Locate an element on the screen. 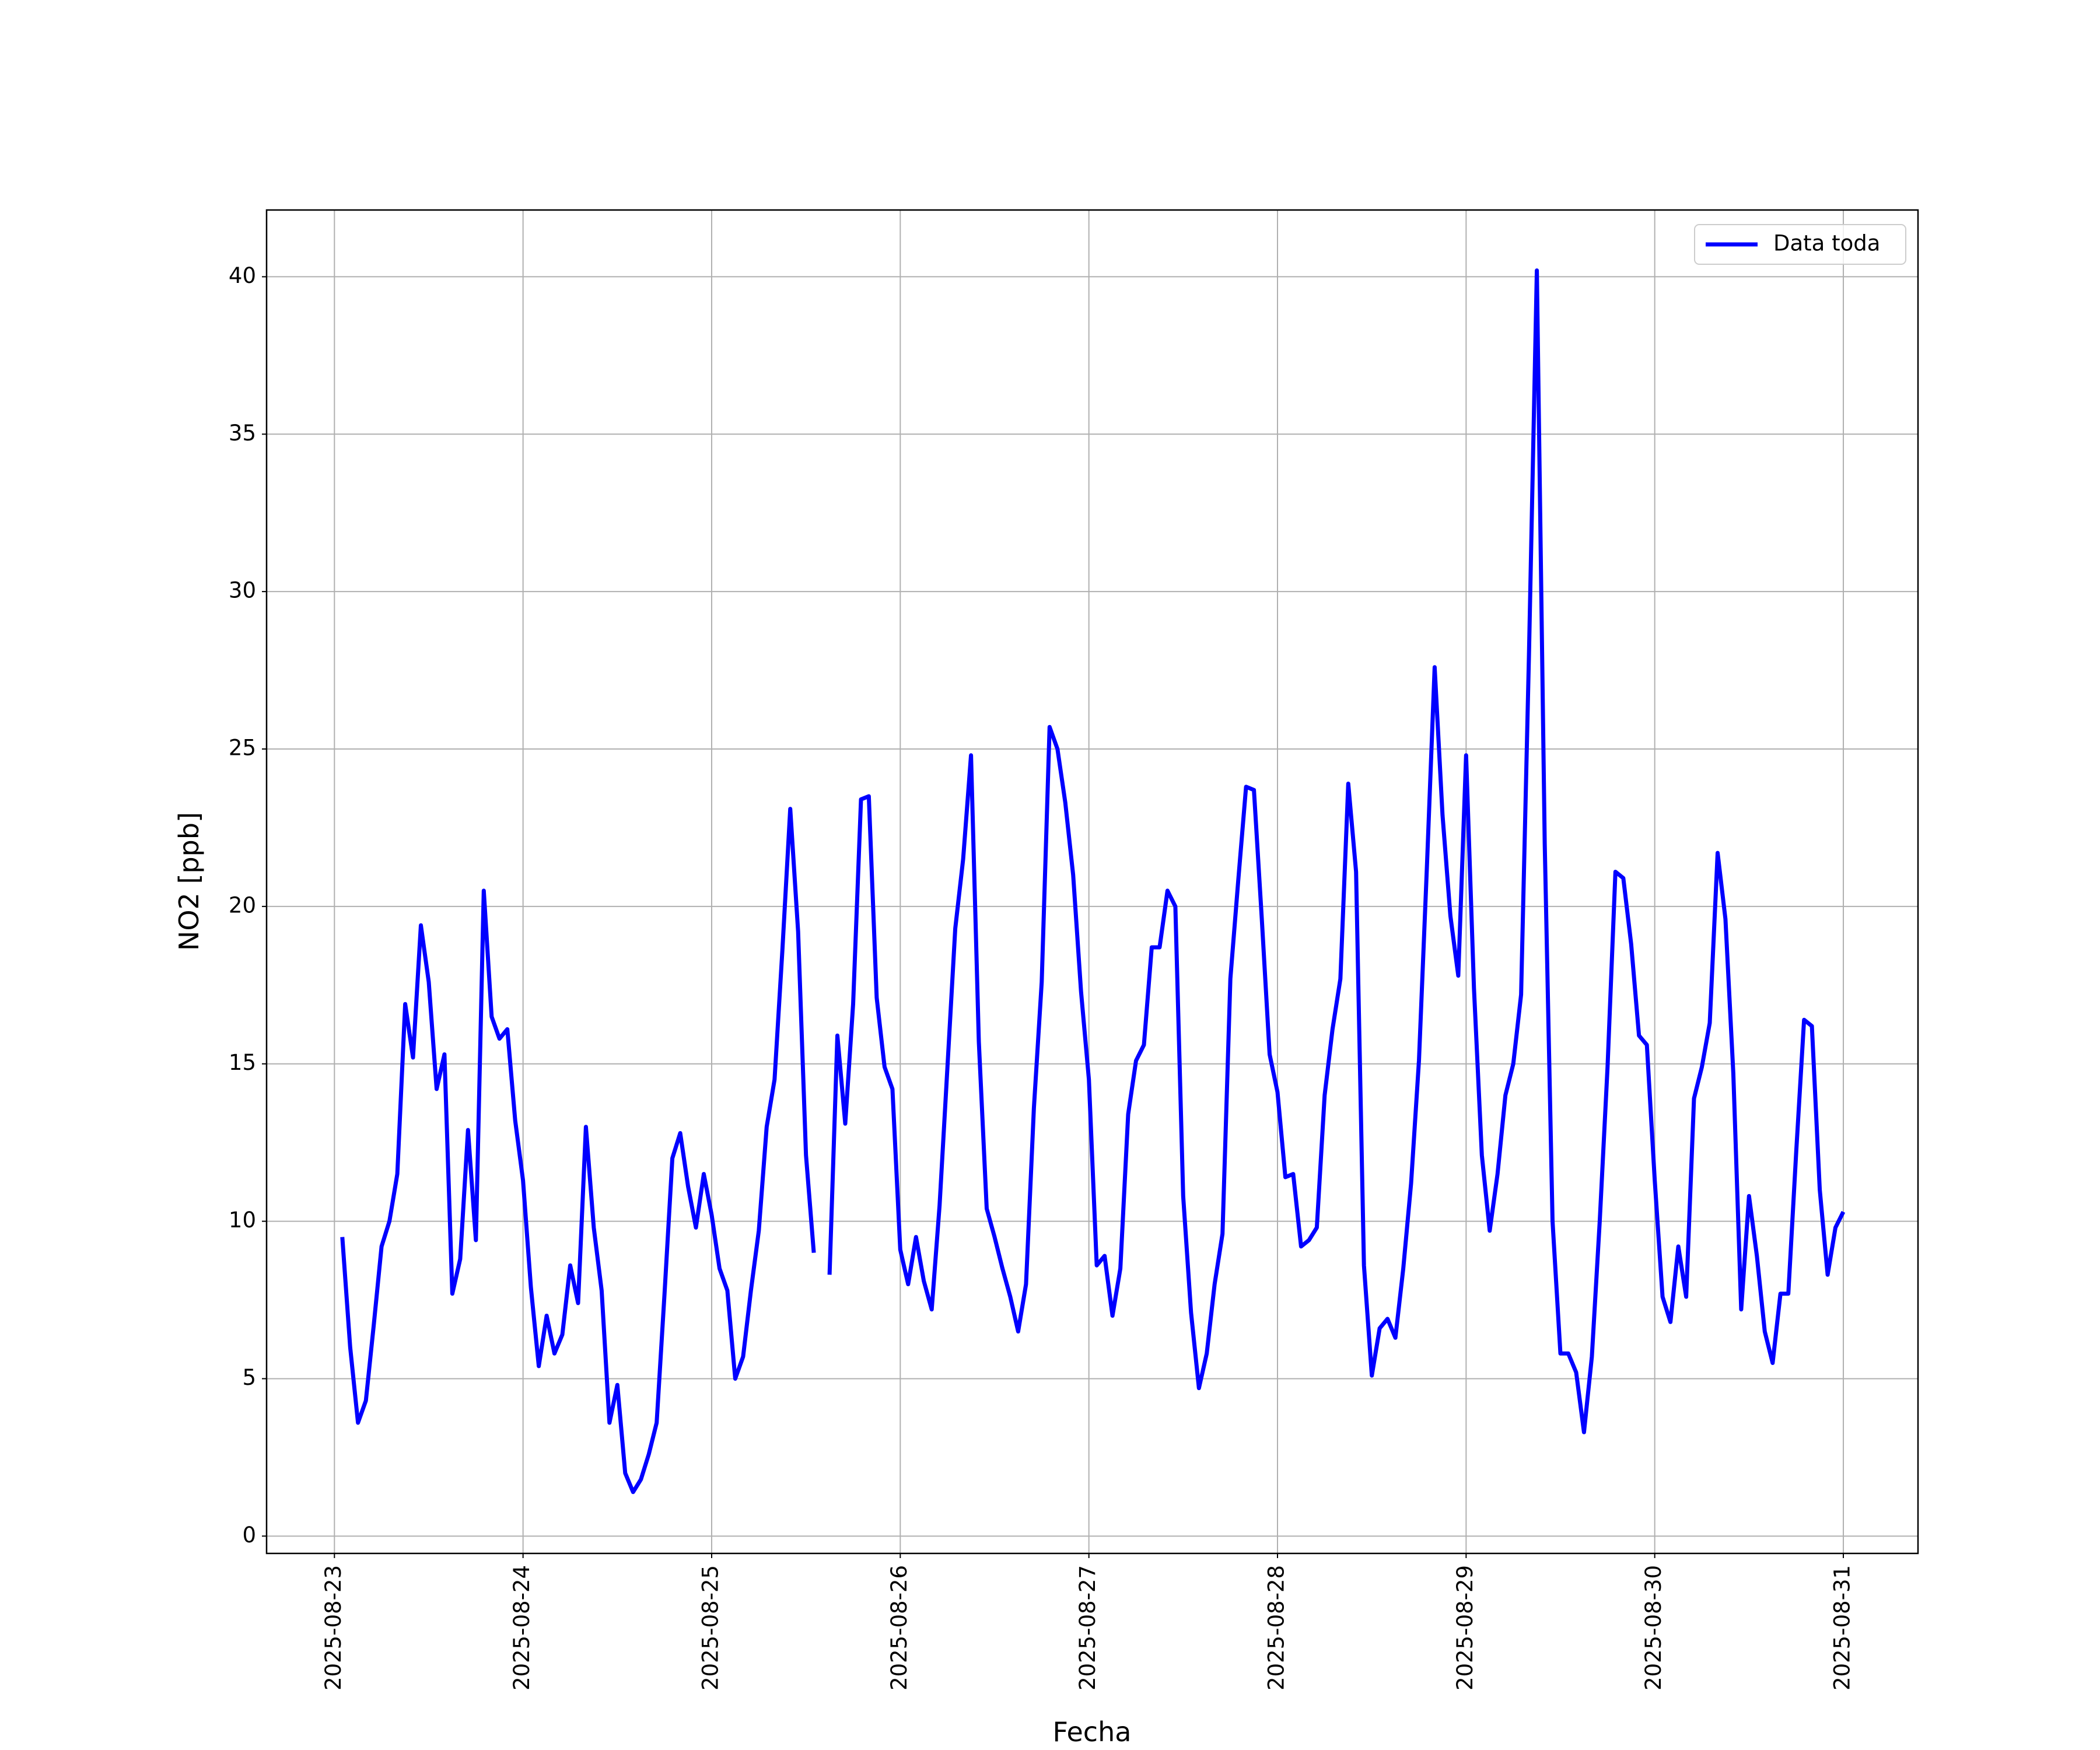 The image size is (2100, 1750). legend-label: Data toda is located at coordinates (1826, 243).